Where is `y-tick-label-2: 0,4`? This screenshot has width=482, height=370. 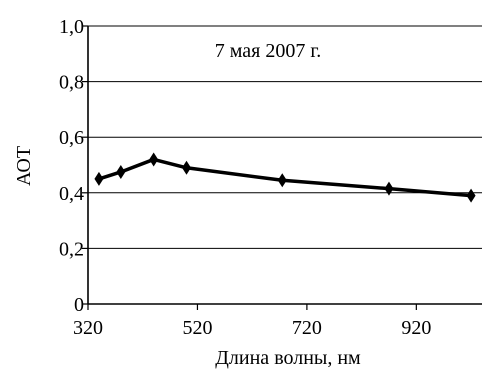 y-tick-label-2: 0,4 is located at coordinates (71, 194).